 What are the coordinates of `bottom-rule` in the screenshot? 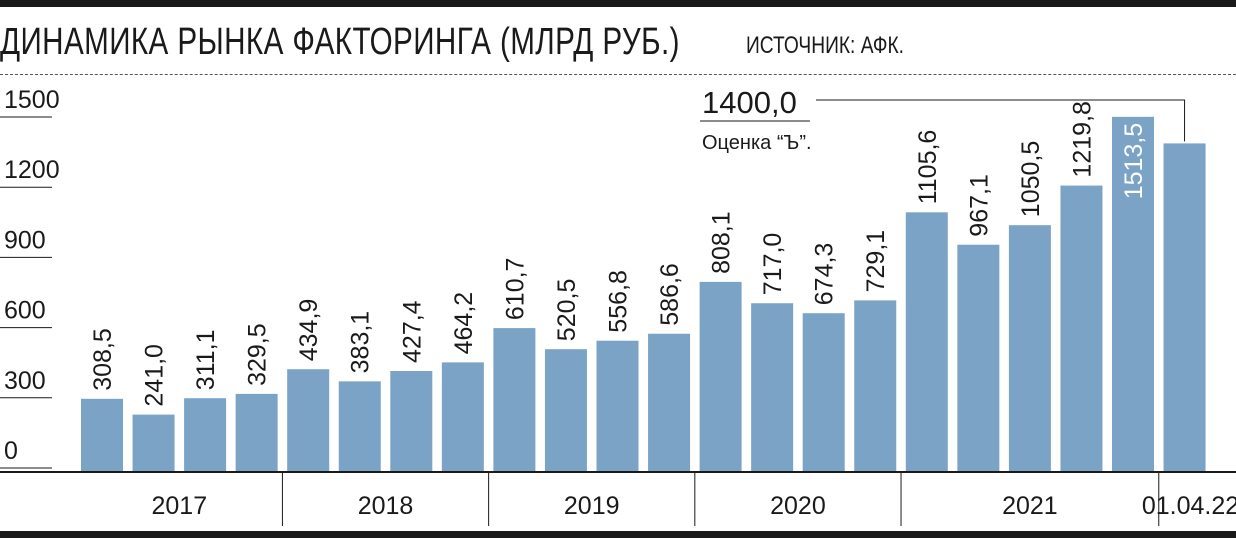 It's located at (618, 534).